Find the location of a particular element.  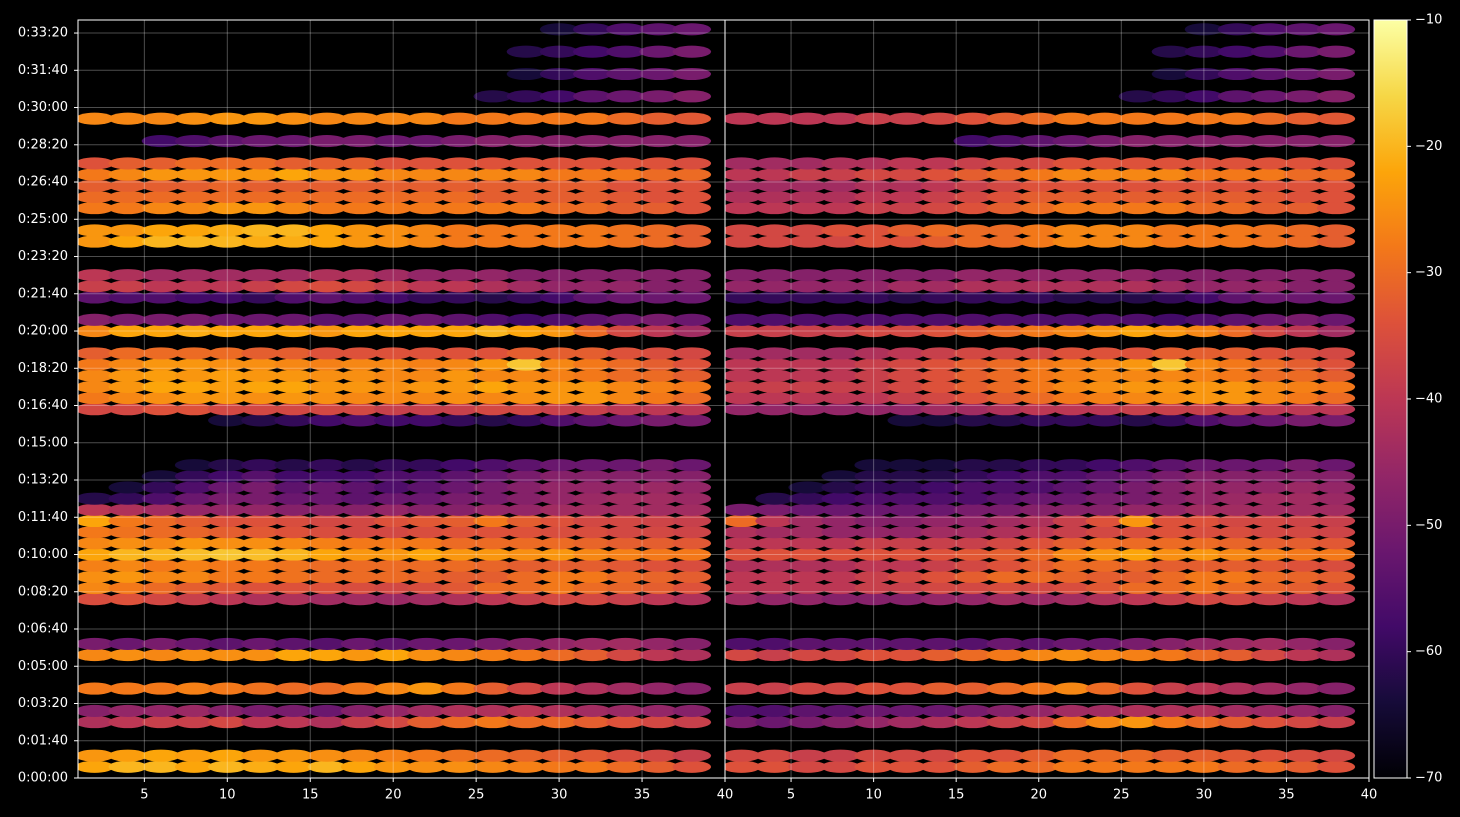

x-tick-label: 10 is located at coordinates (873, 795).